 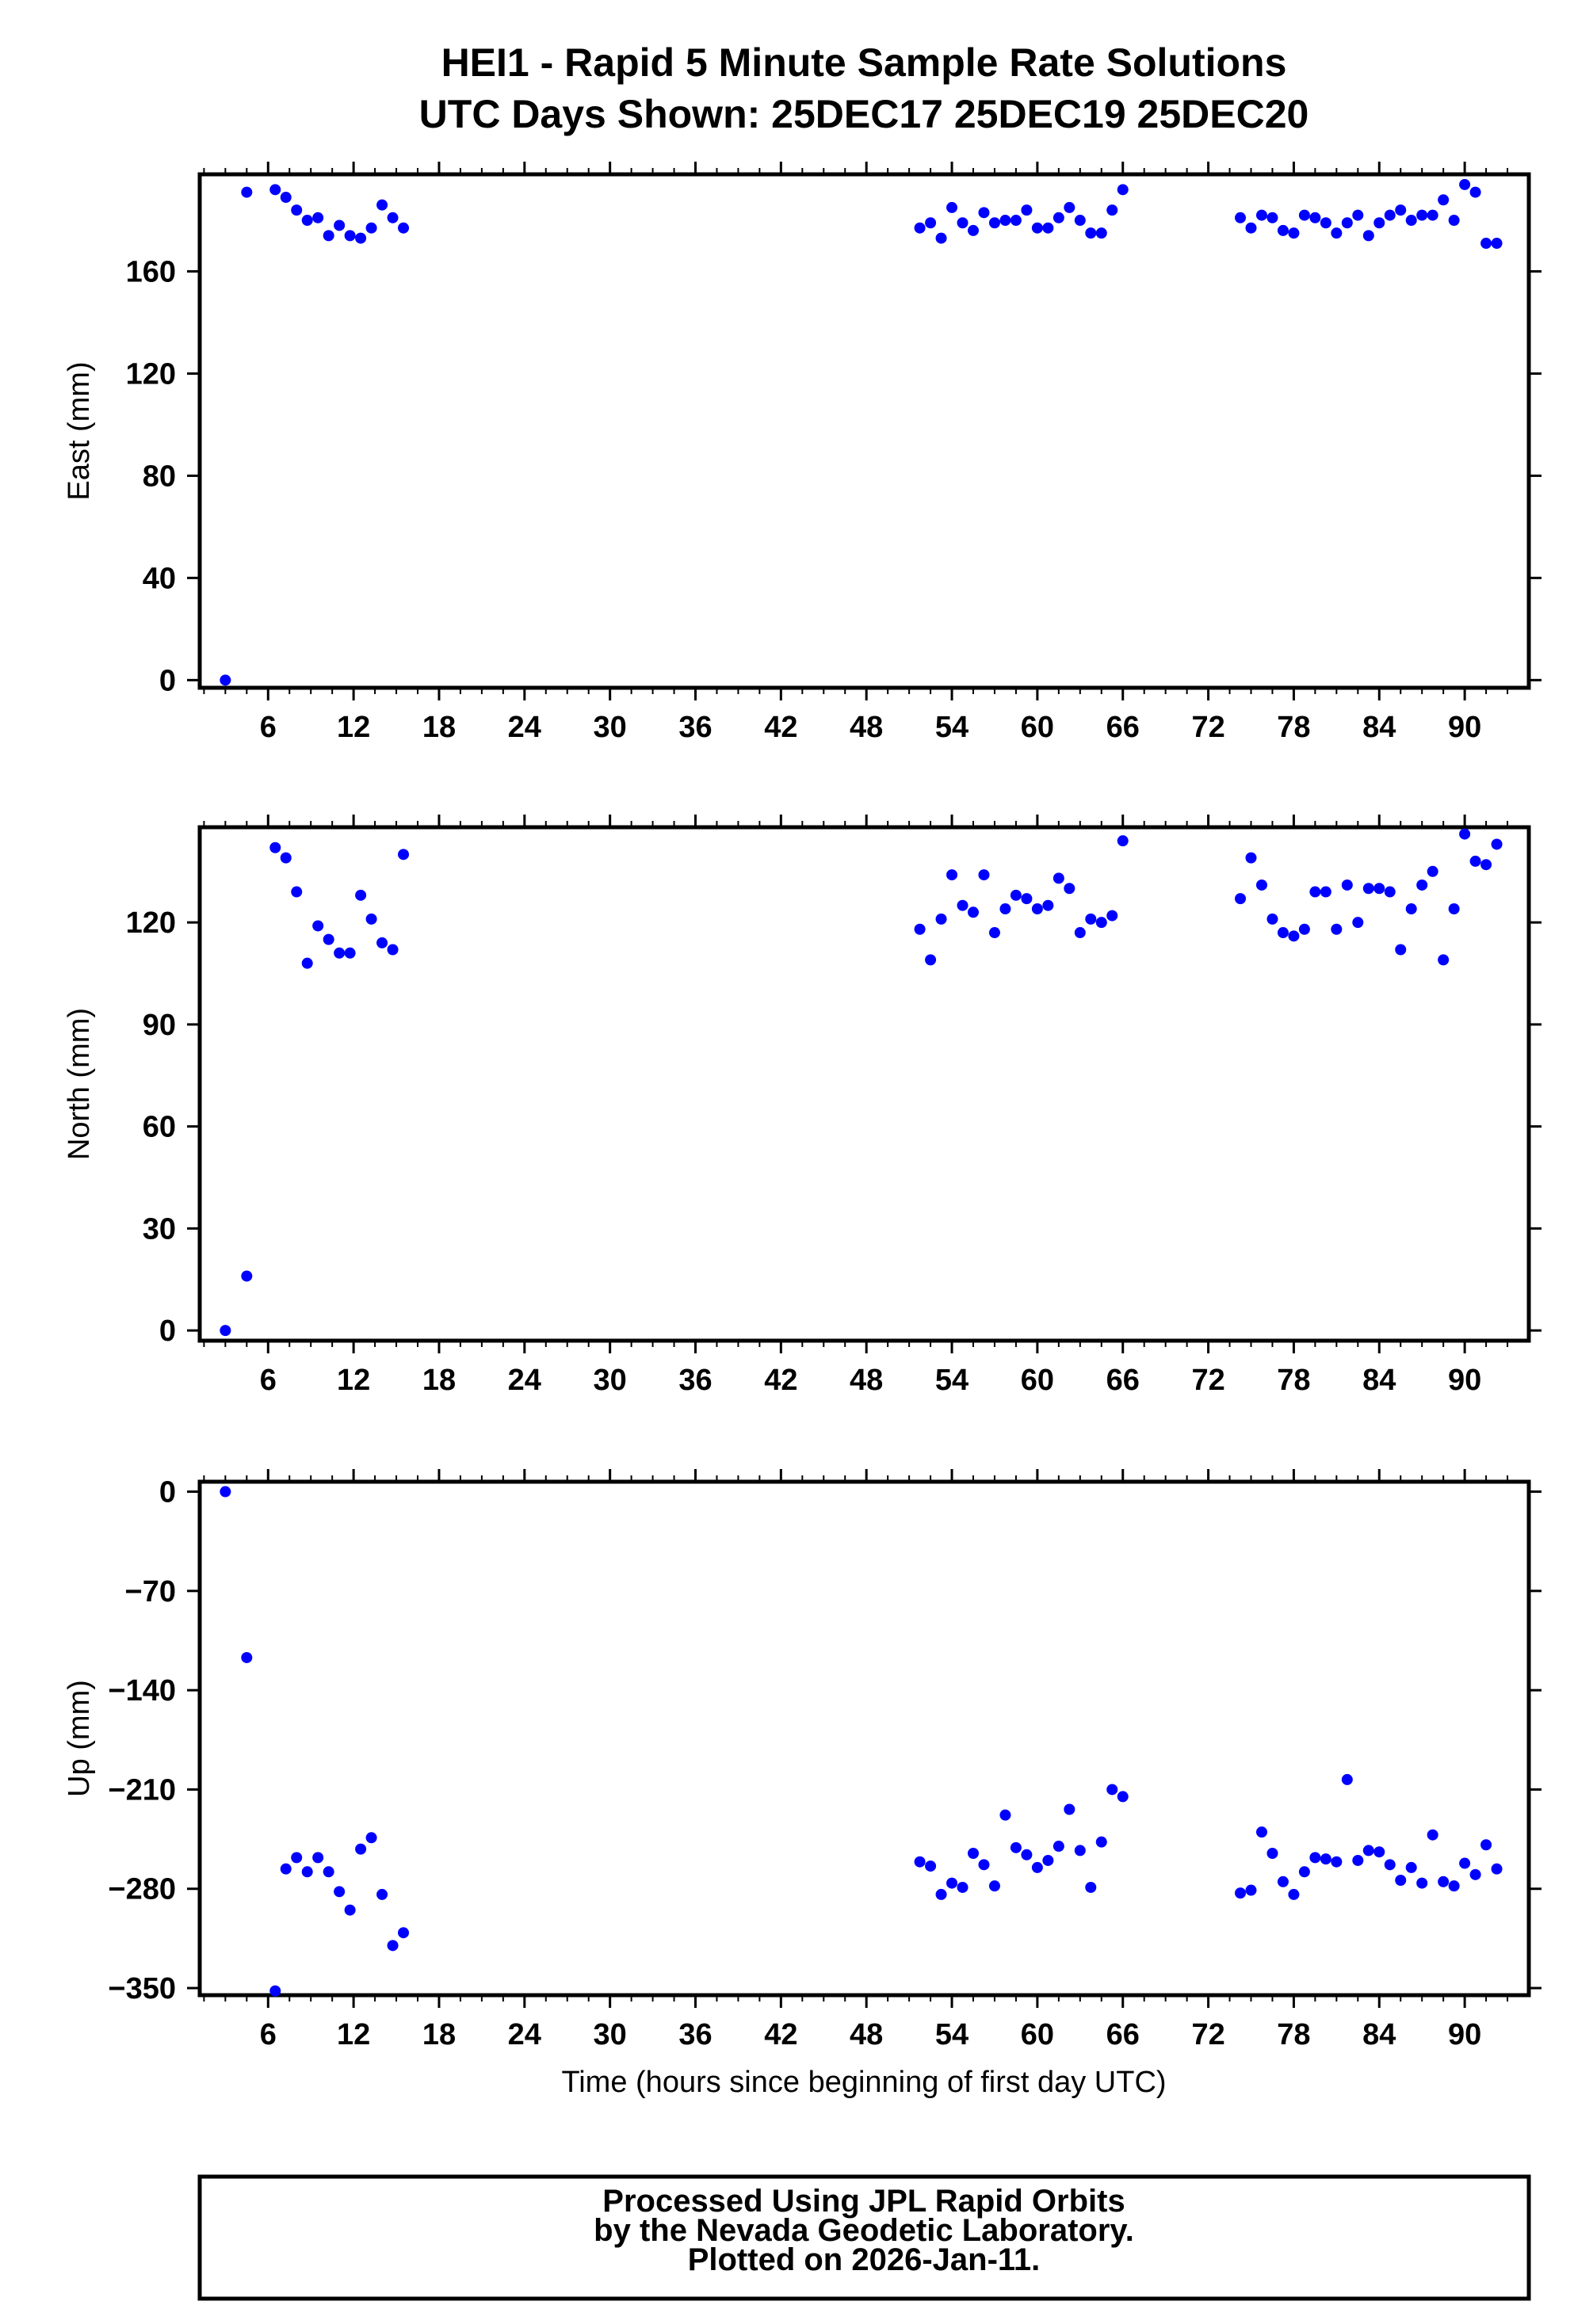 I want to click on east-x-tick-label: 66, so click(x=1123, y=727).